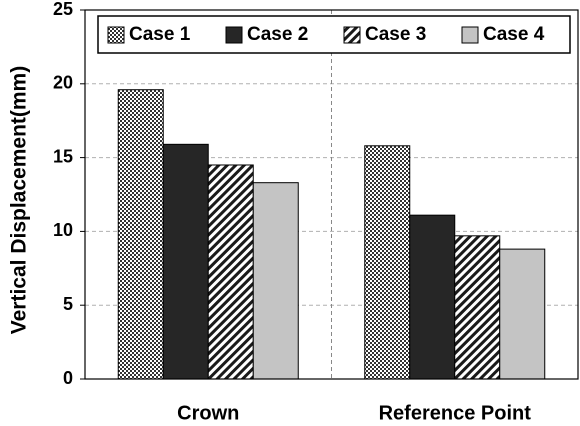 This screenshot has width=580, height=426. What do you see at coordinates (68, 304) in the screenshot?
I see `y-tick-label: 5` at bounding box center [68, 304].